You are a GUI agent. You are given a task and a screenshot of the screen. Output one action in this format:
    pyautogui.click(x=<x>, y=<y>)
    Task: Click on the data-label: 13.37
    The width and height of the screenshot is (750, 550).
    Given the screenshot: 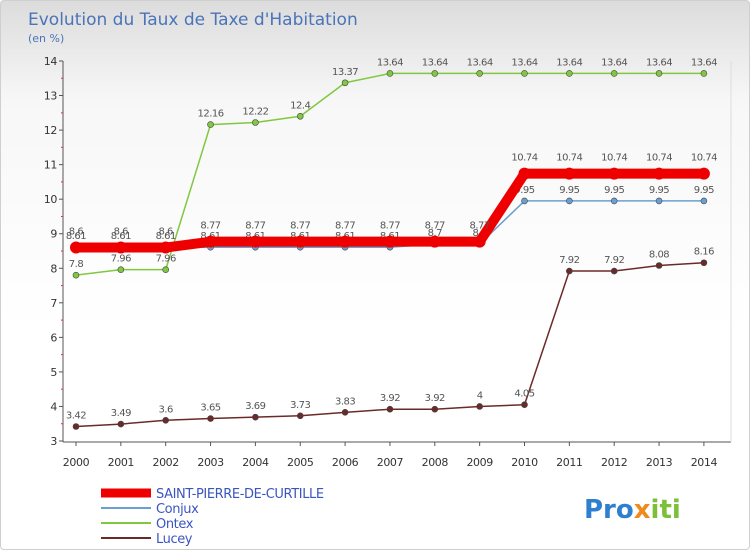 What is the action you would take?
    pyautogui.click(x=345, y=72)
    